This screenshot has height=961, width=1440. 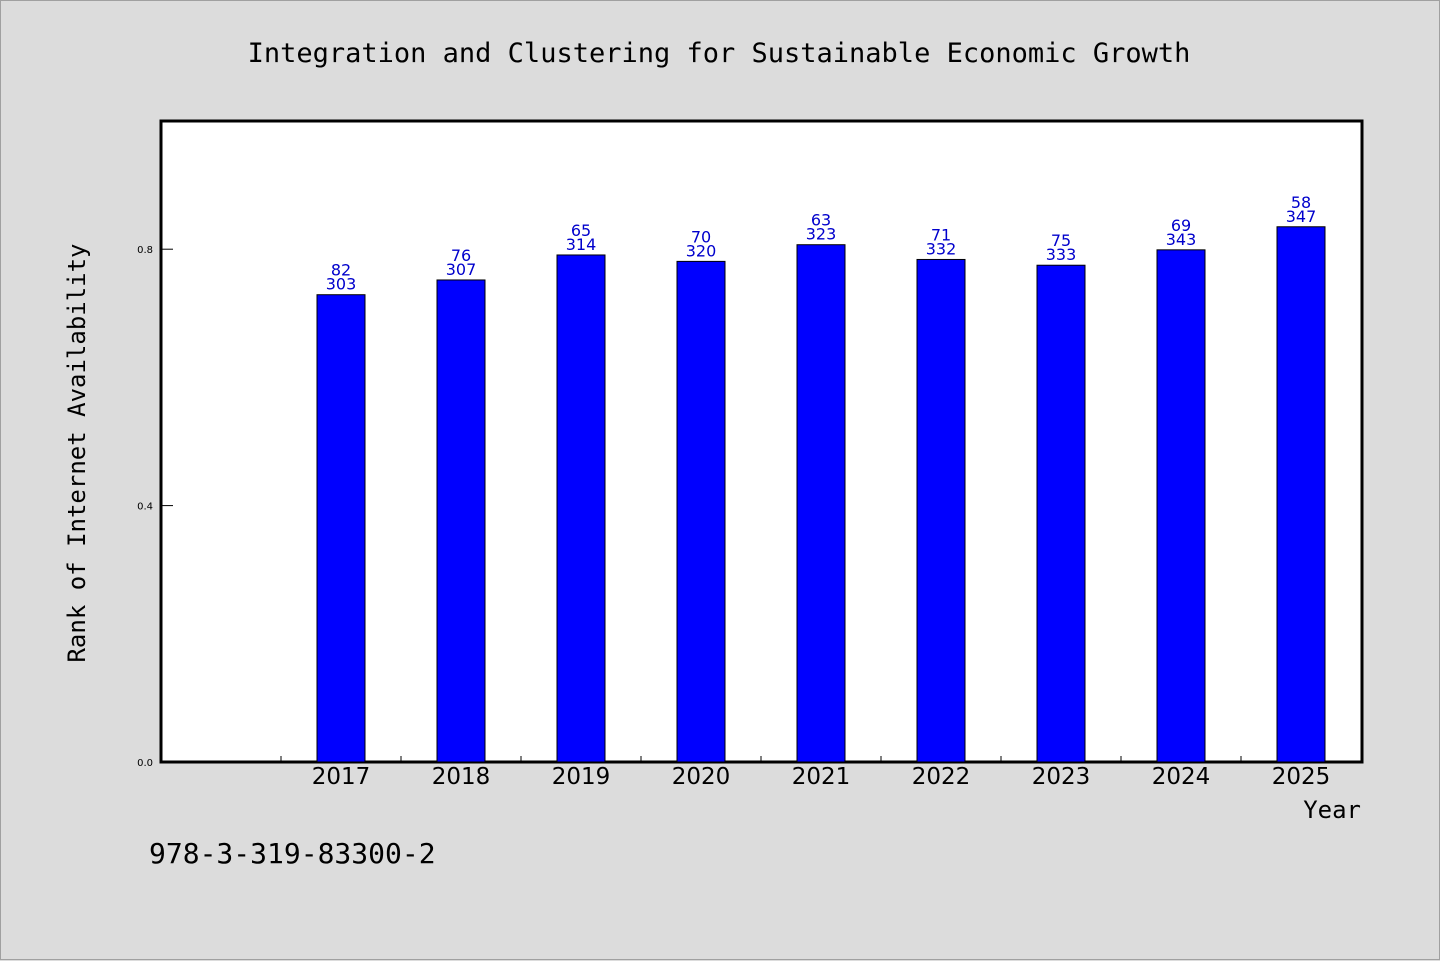 I want to click on bar-2024, so click(x=1181, y=506).